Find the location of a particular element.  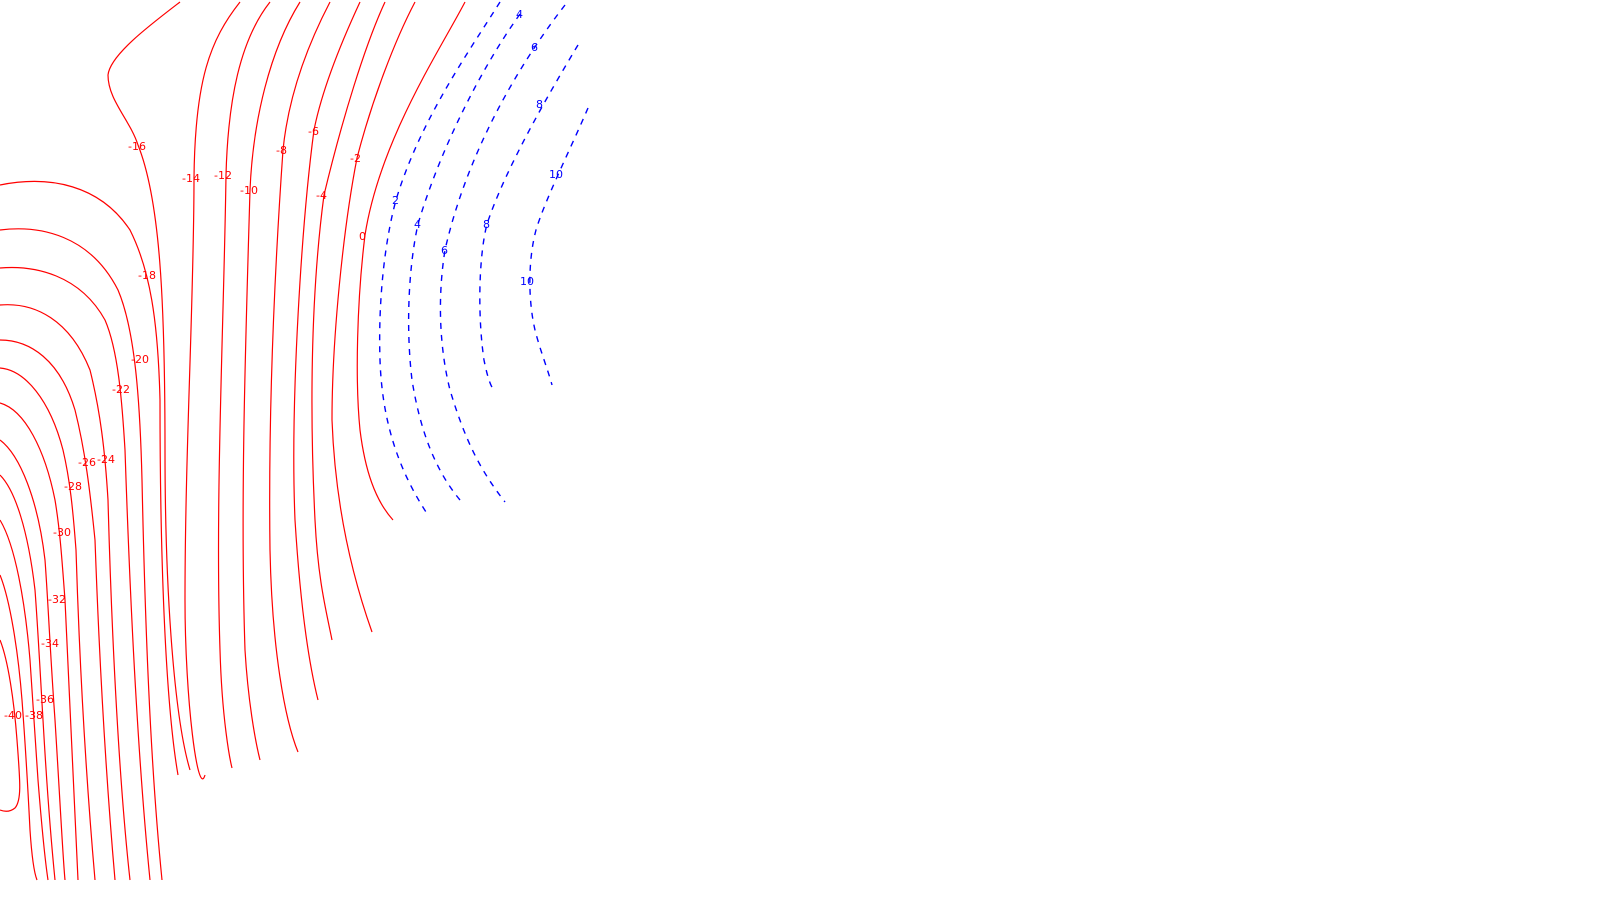

contour-line--22 is located at coordinates (75, 573).